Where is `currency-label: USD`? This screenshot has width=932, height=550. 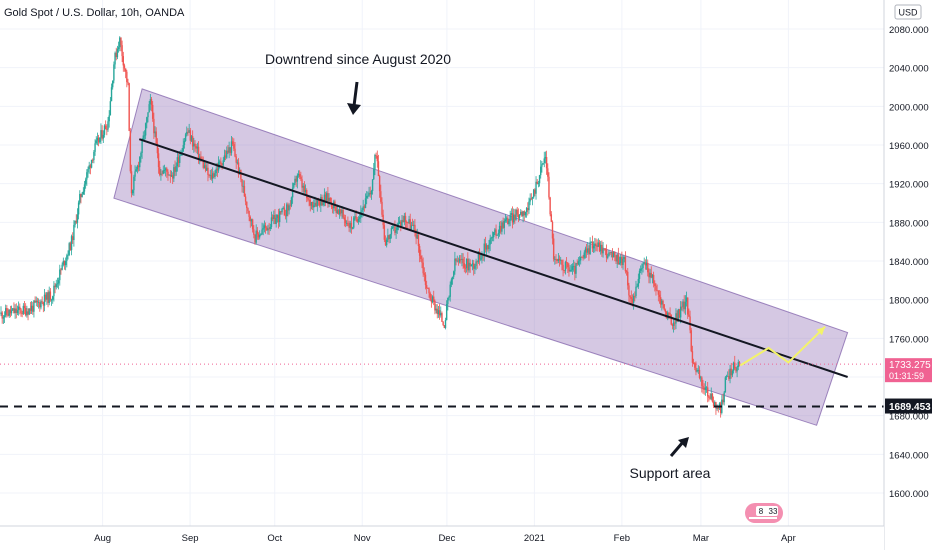
currency-label: USD is located at coordinates (908, 13).